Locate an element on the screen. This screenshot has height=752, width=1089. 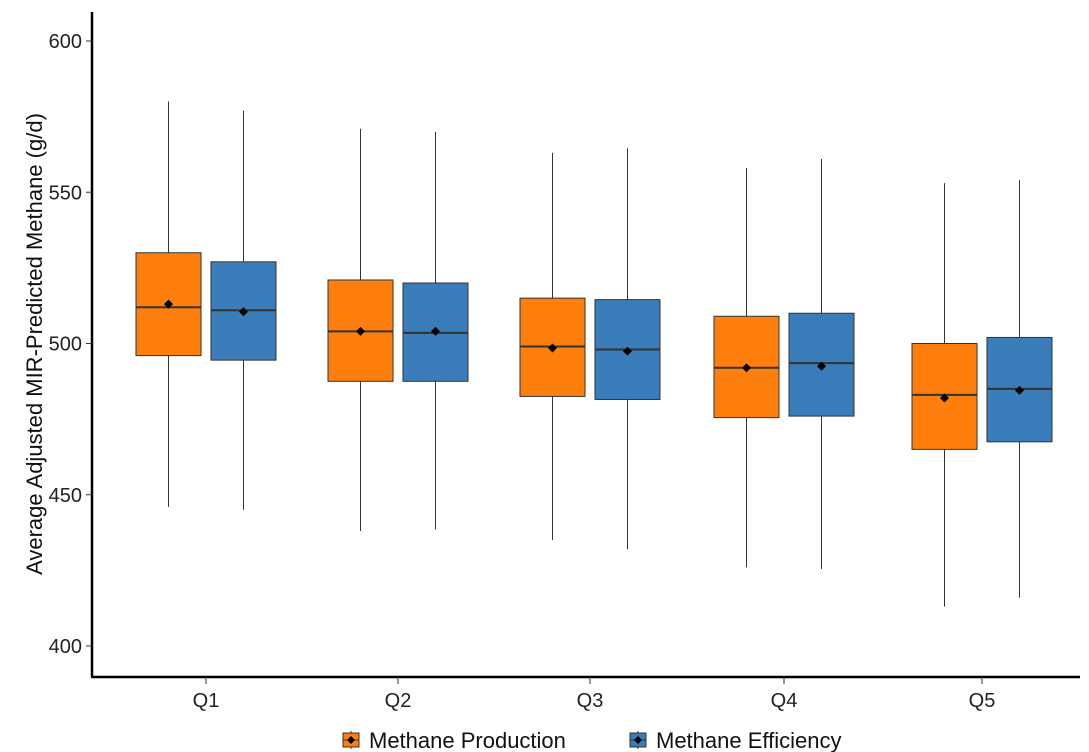
x-tick-label: Q3 is located at coordinates (590, 701).